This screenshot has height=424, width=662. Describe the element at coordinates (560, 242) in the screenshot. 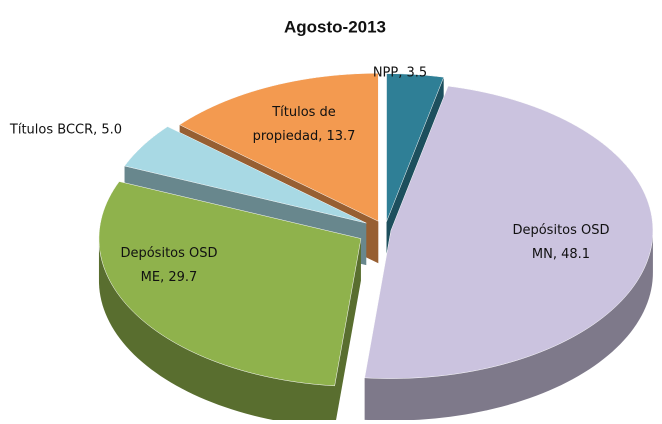

I see `data-label: Depósitos OSD MN, 48.1` at that location.